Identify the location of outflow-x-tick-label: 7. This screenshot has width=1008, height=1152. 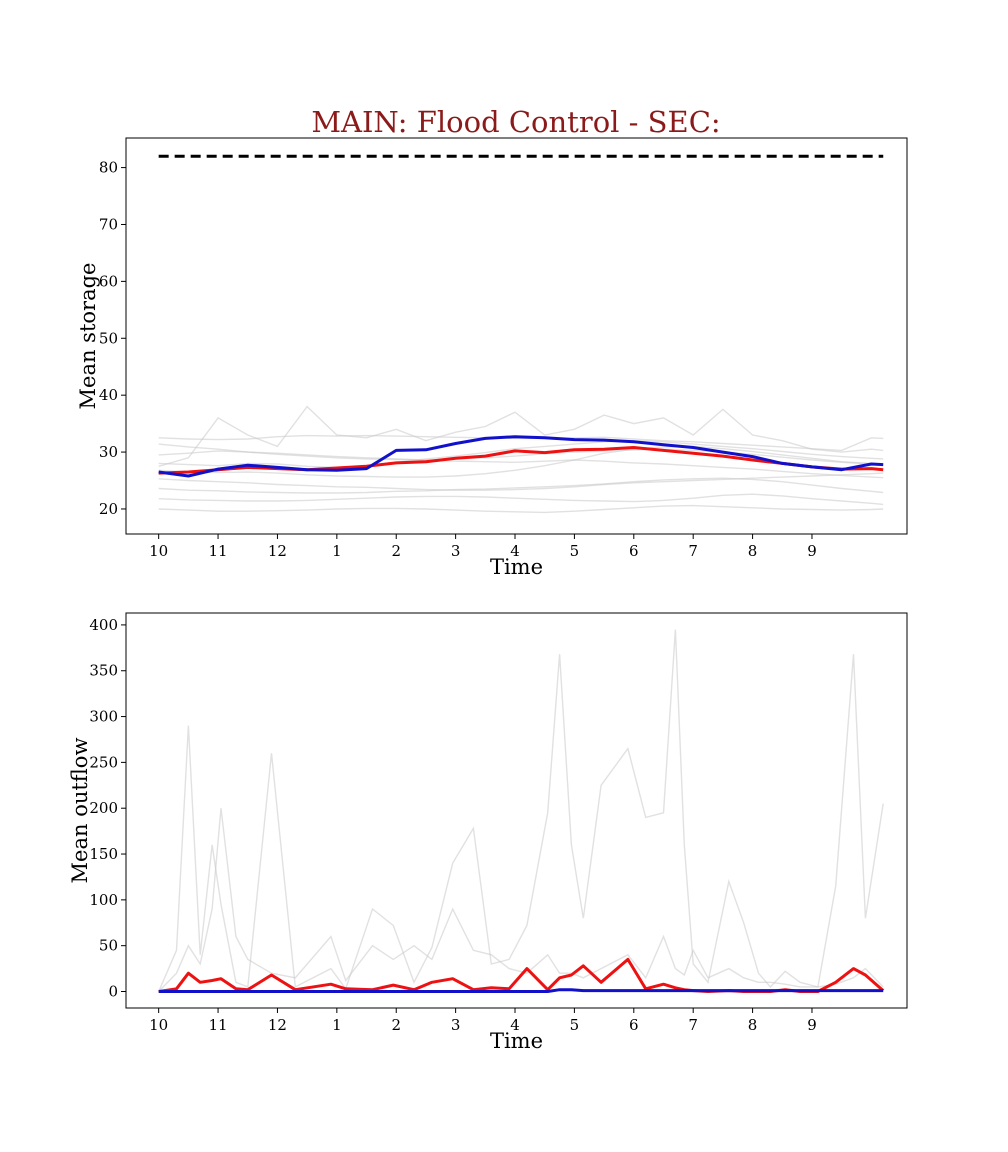
(693, 1025).